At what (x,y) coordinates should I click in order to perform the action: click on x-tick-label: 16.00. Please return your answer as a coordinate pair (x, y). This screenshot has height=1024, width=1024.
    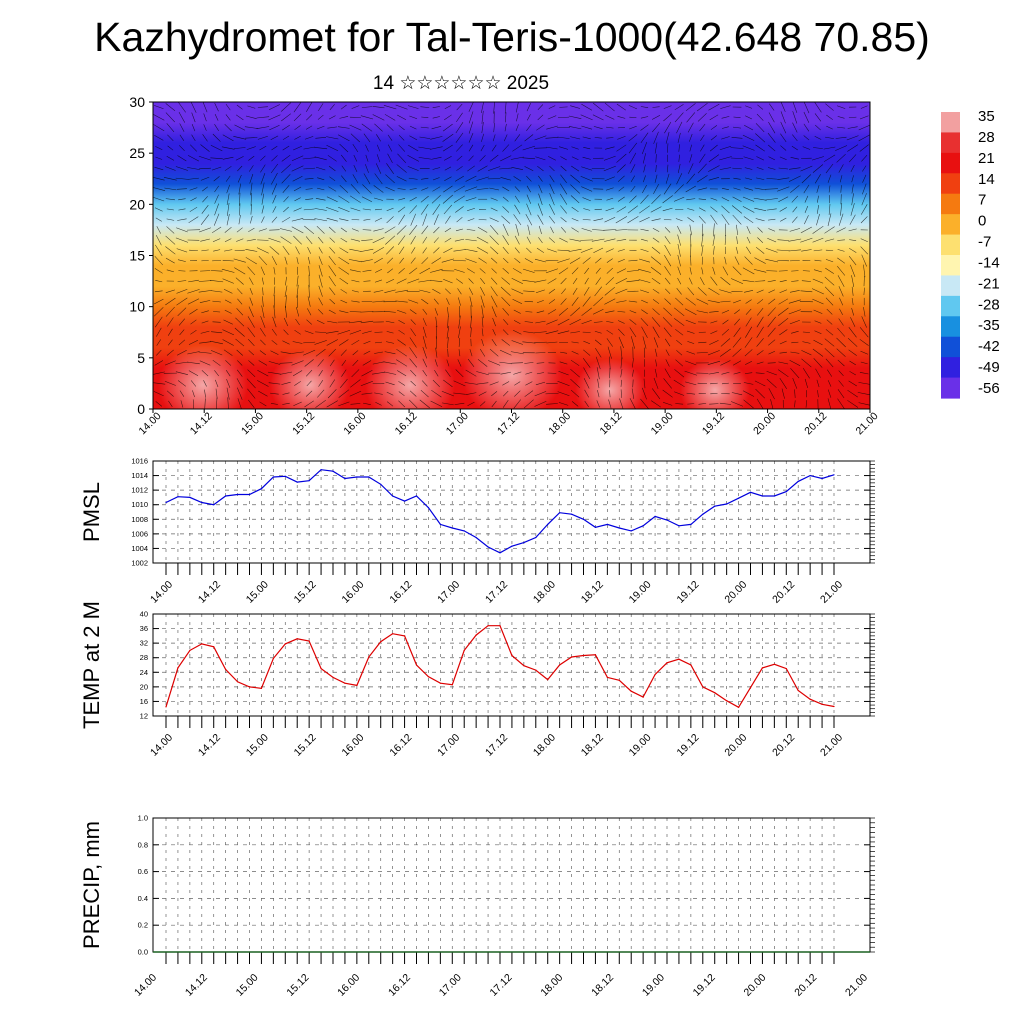
    Looking at the image, I should click on (354, 423).